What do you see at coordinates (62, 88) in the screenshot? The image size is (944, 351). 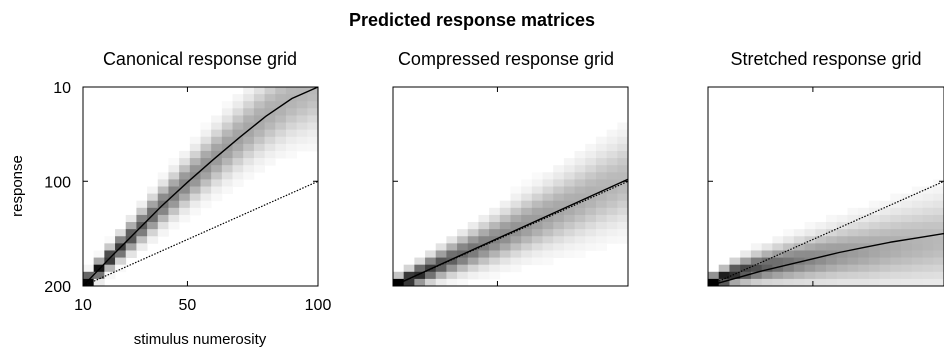 I see `y-tick-label: 10` at bounding box center [62, 88].